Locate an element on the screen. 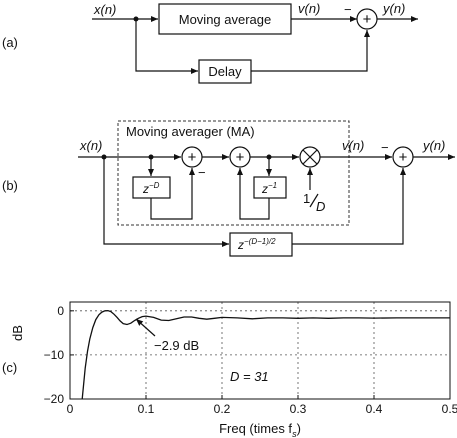  y-tick-label: −10 is located at coordinates (54, 355).